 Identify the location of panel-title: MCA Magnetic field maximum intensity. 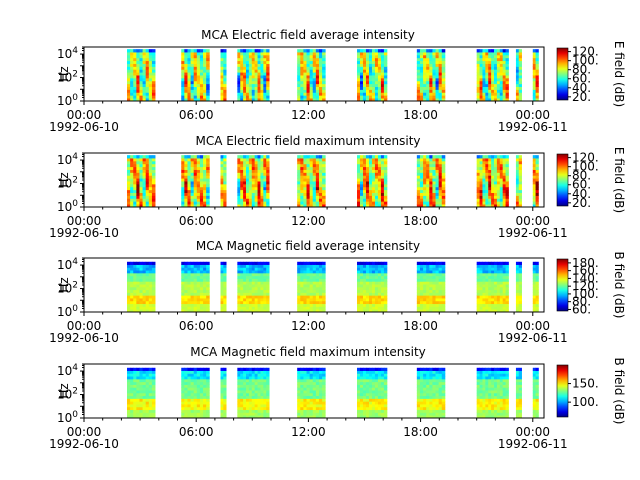
(308, 352).